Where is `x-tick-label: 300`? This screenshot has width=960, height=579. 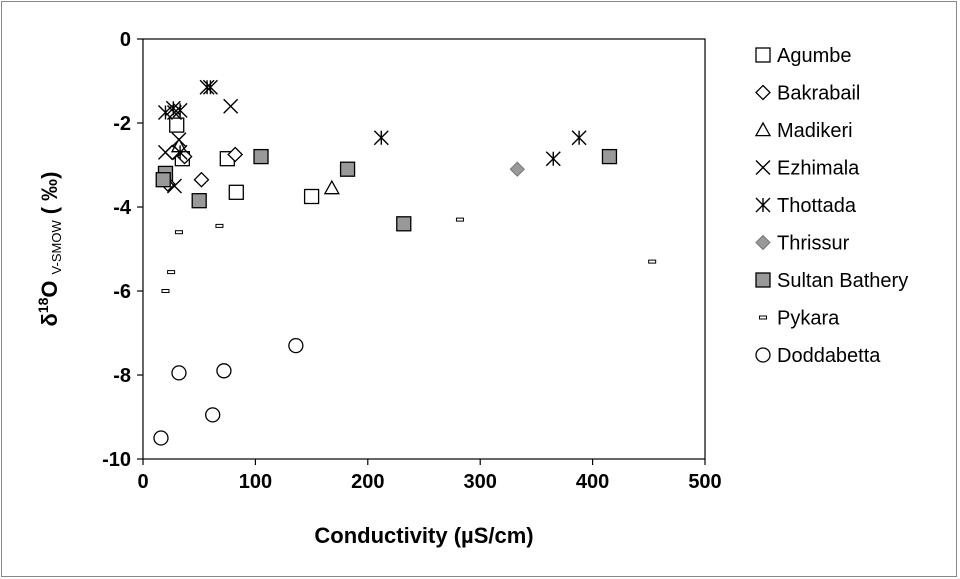
x-tick-label: 300 is located at coordinates (480, 482).